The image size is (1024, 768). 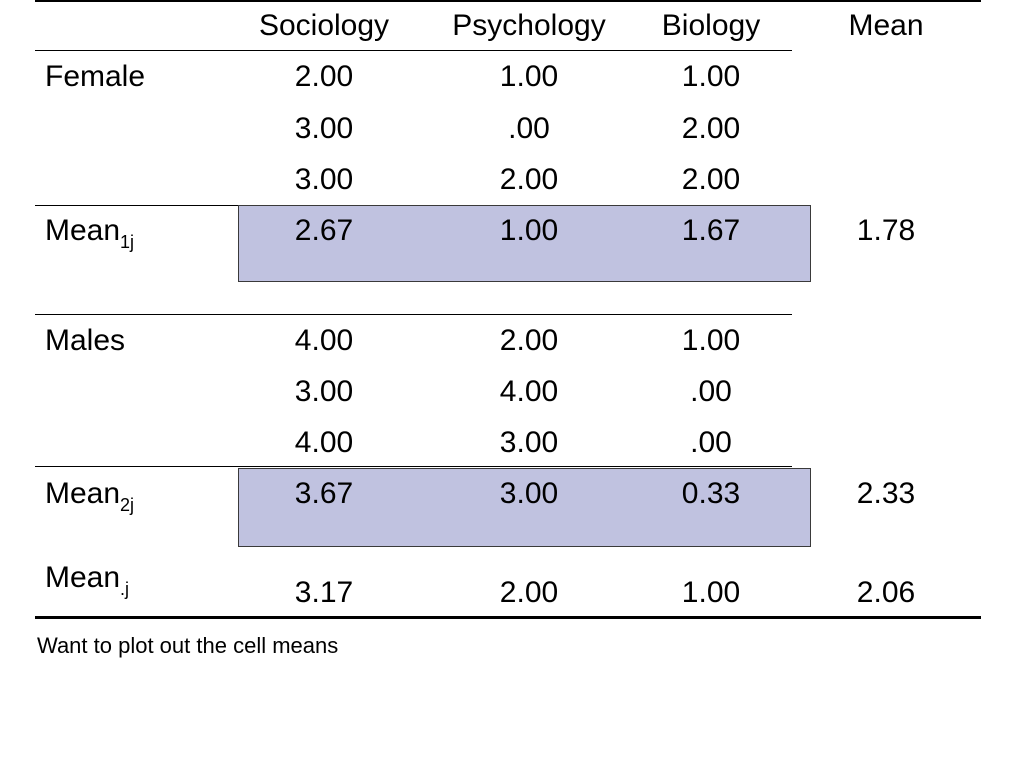 I want to click on male-r3-sociology: 4.00, so click(x=324, y=442).